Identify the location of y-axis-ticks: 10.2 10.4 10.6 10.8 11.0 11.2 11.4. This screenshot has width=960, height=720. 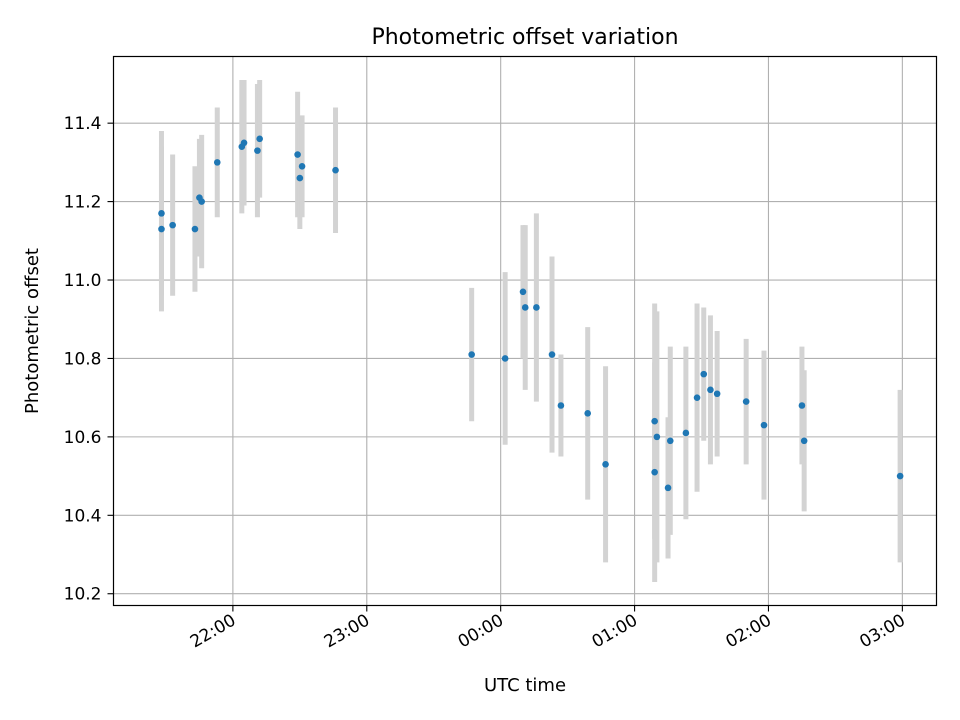
(89, 359).